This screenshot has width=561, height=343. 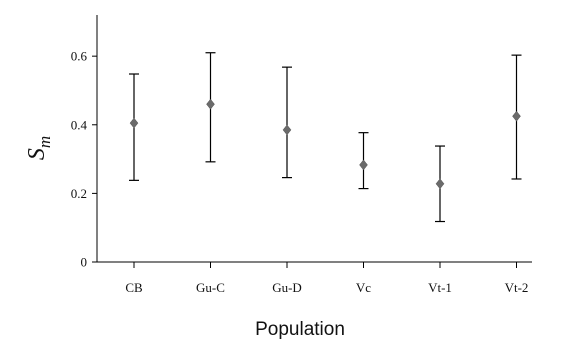 I want to click on x-axis-title: Population, so click(x=300, y=329).